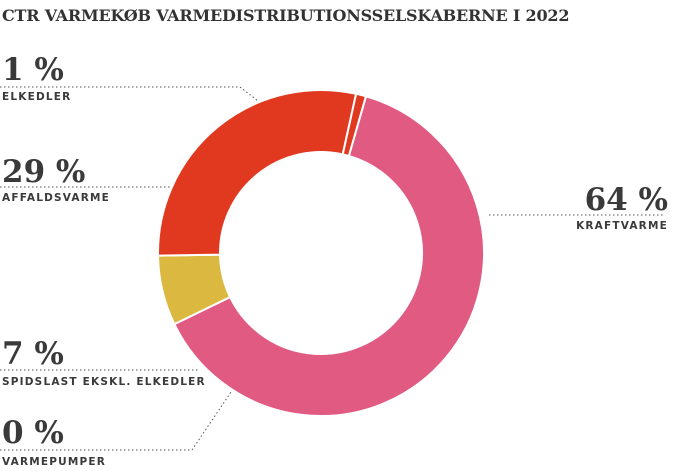  I want to click on category-label-affaldsvarme: AFFALDSVARME, so click(56, 198).